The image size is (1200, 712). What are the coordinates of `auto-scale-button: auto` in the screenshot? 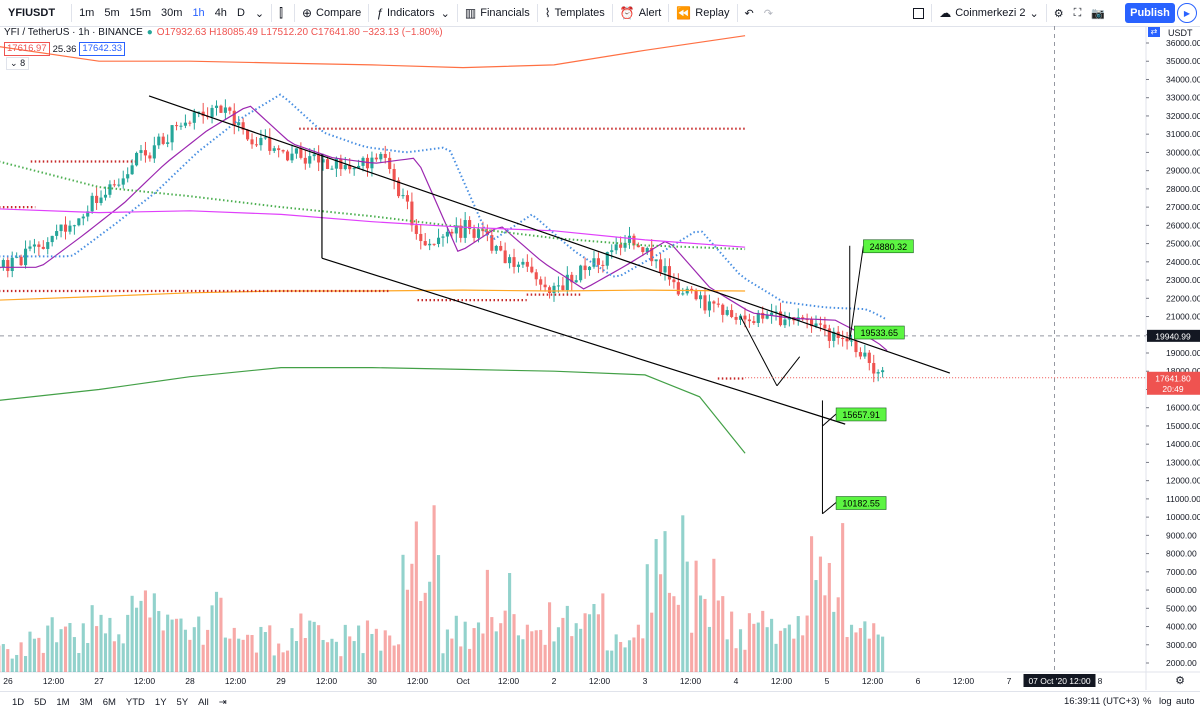 It's located at (1185, 701).